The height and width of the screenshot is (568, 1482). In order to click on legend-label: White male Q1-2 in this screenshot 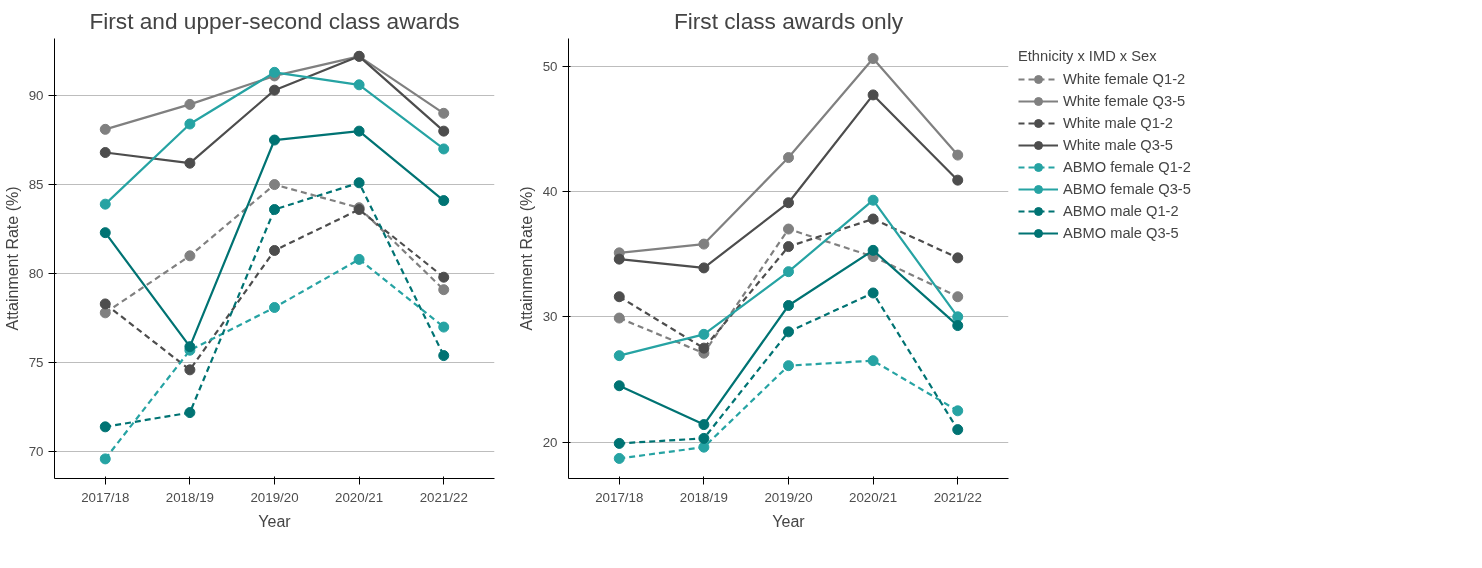, I will do `click(1118, 123)`.